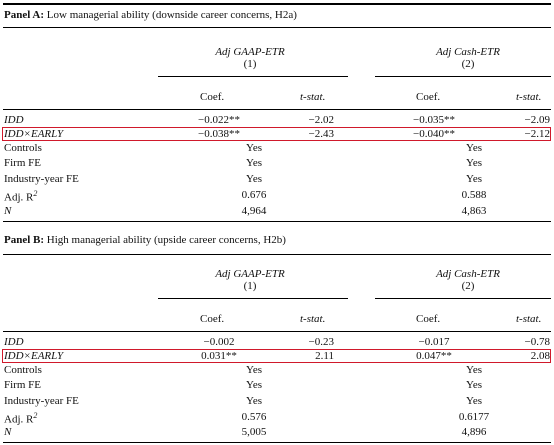 This screenshot has height=445, width=554. I want to click on value-cash: 0.588, so click(474, 195).